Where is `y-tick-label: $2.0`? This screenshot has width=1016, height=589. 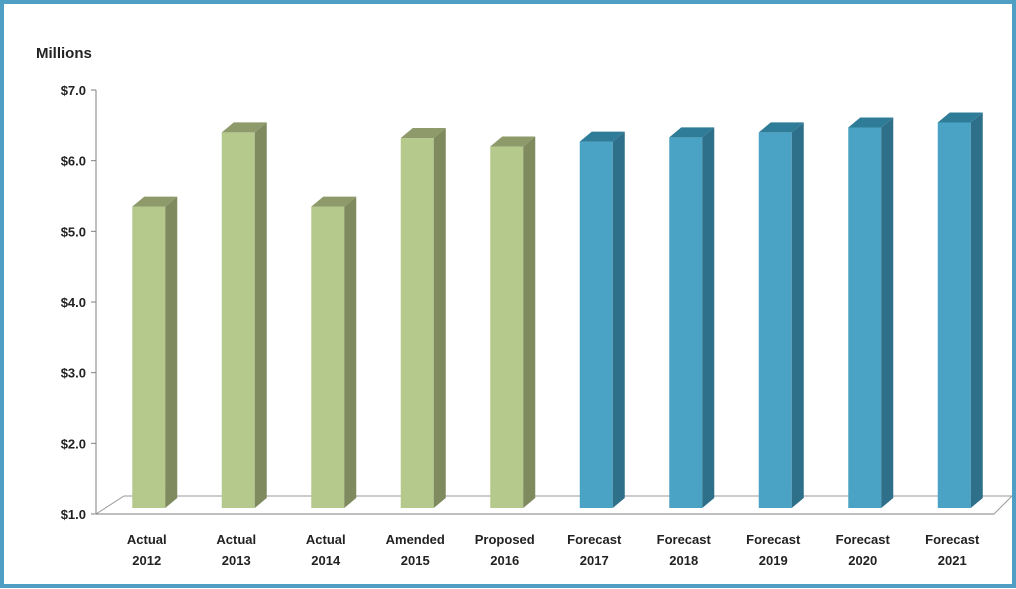 y-tick-label: $2.0 is located at coordinates (73, 443).